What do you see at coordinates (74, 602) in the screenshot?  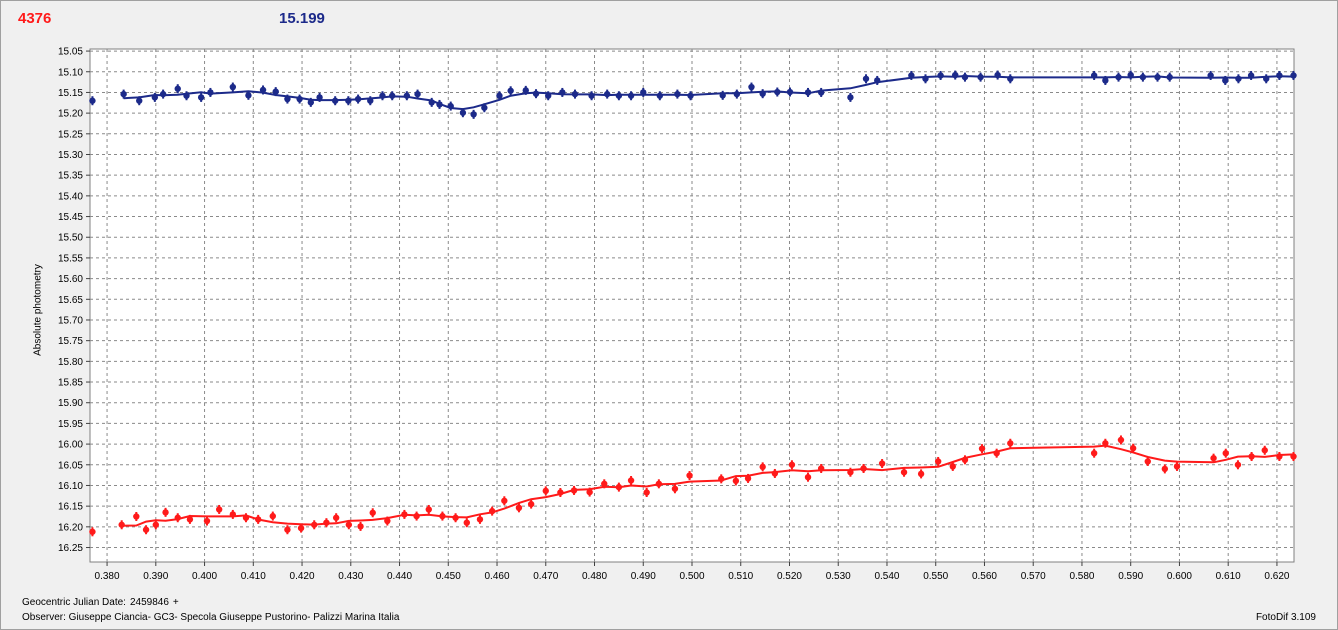 I see `julian-date-label: Geocentric Julian Date:` at bounding box center [74, 602].